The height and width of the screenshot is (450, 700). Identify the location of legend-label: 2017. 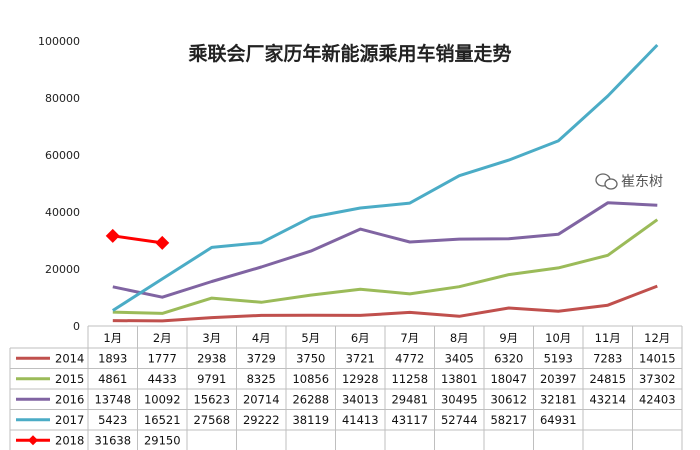
(69, 420).